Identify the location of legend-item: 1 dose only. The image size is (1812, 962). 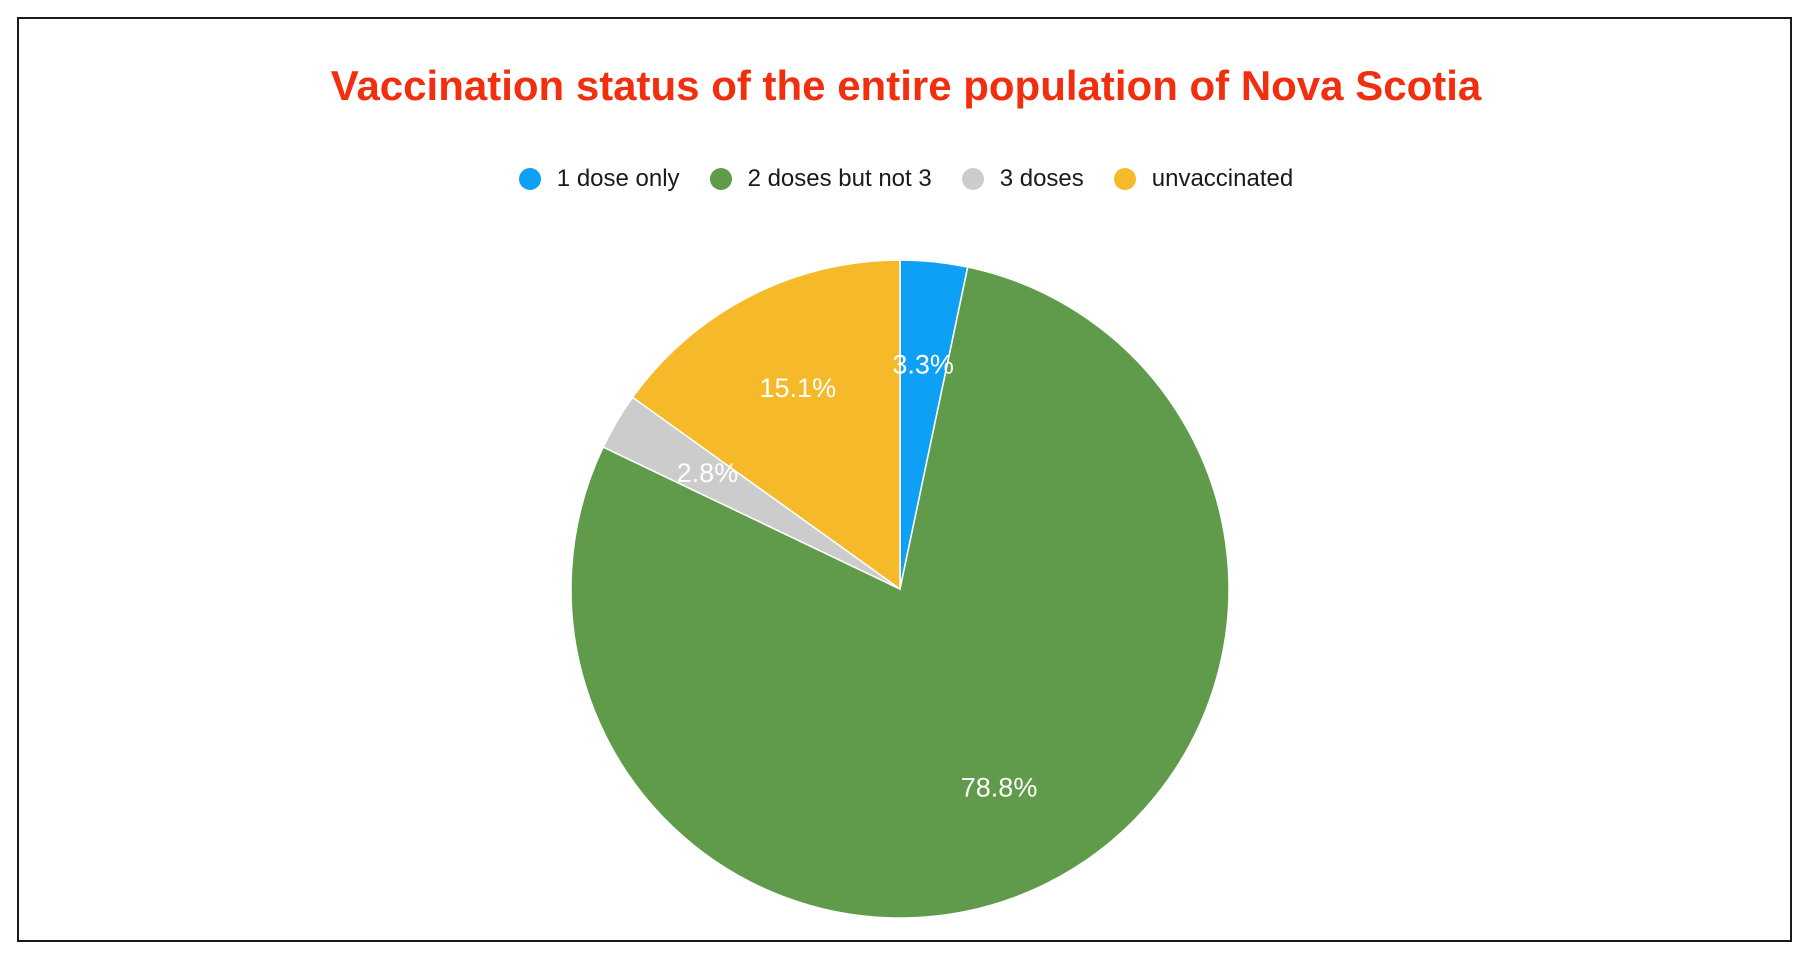
(599, 179).